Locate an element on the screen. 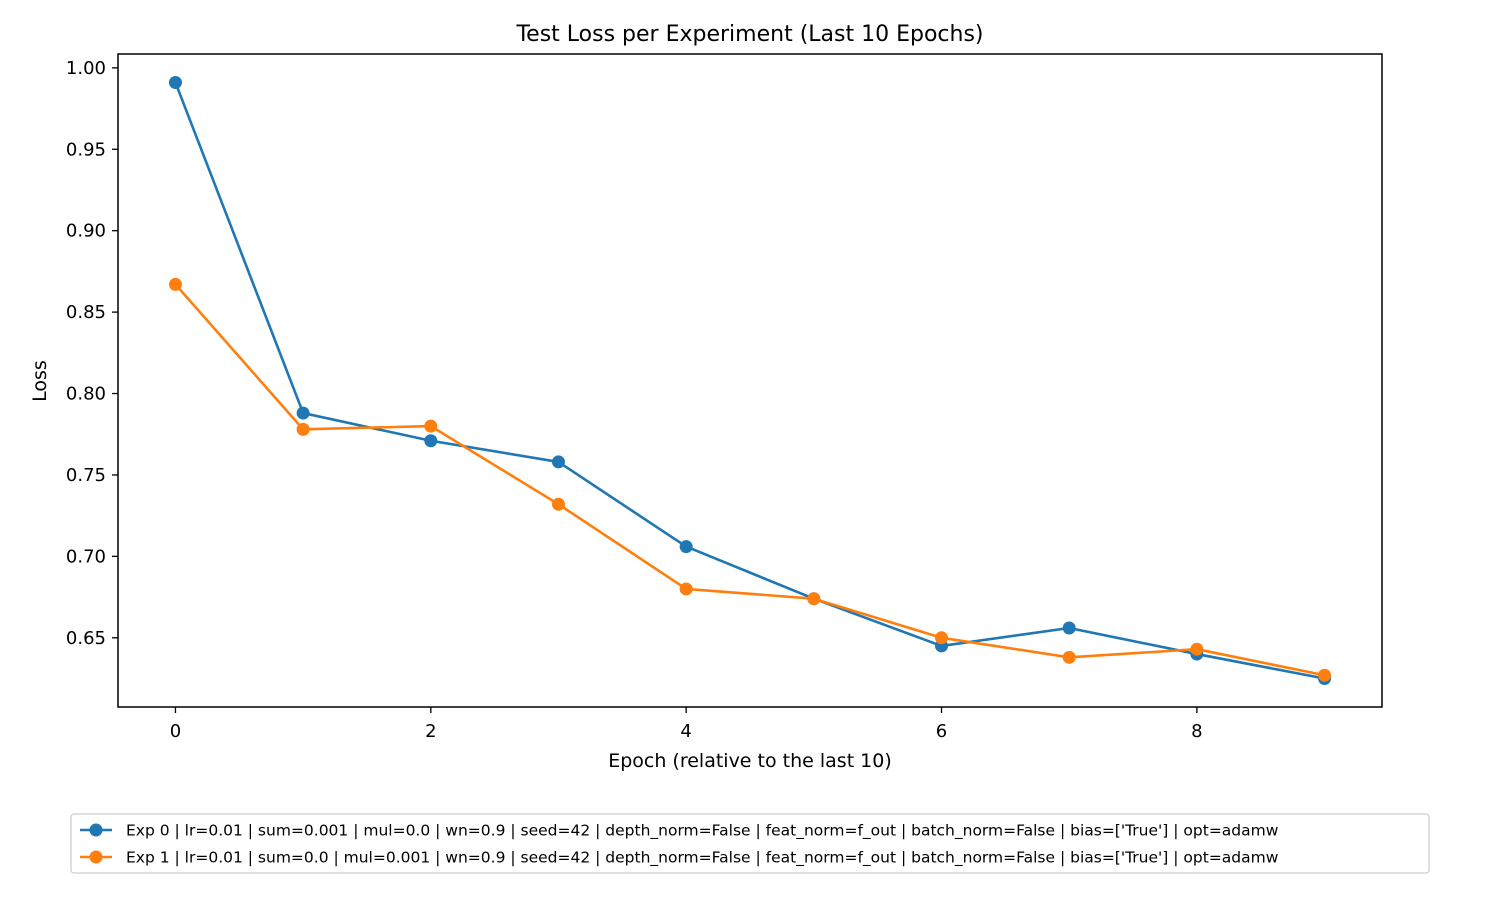 The width and height of the screenshot is (1500, 900). x-axis-label: Epoch (relative to the last 10) is located at coordinates (750, 761).